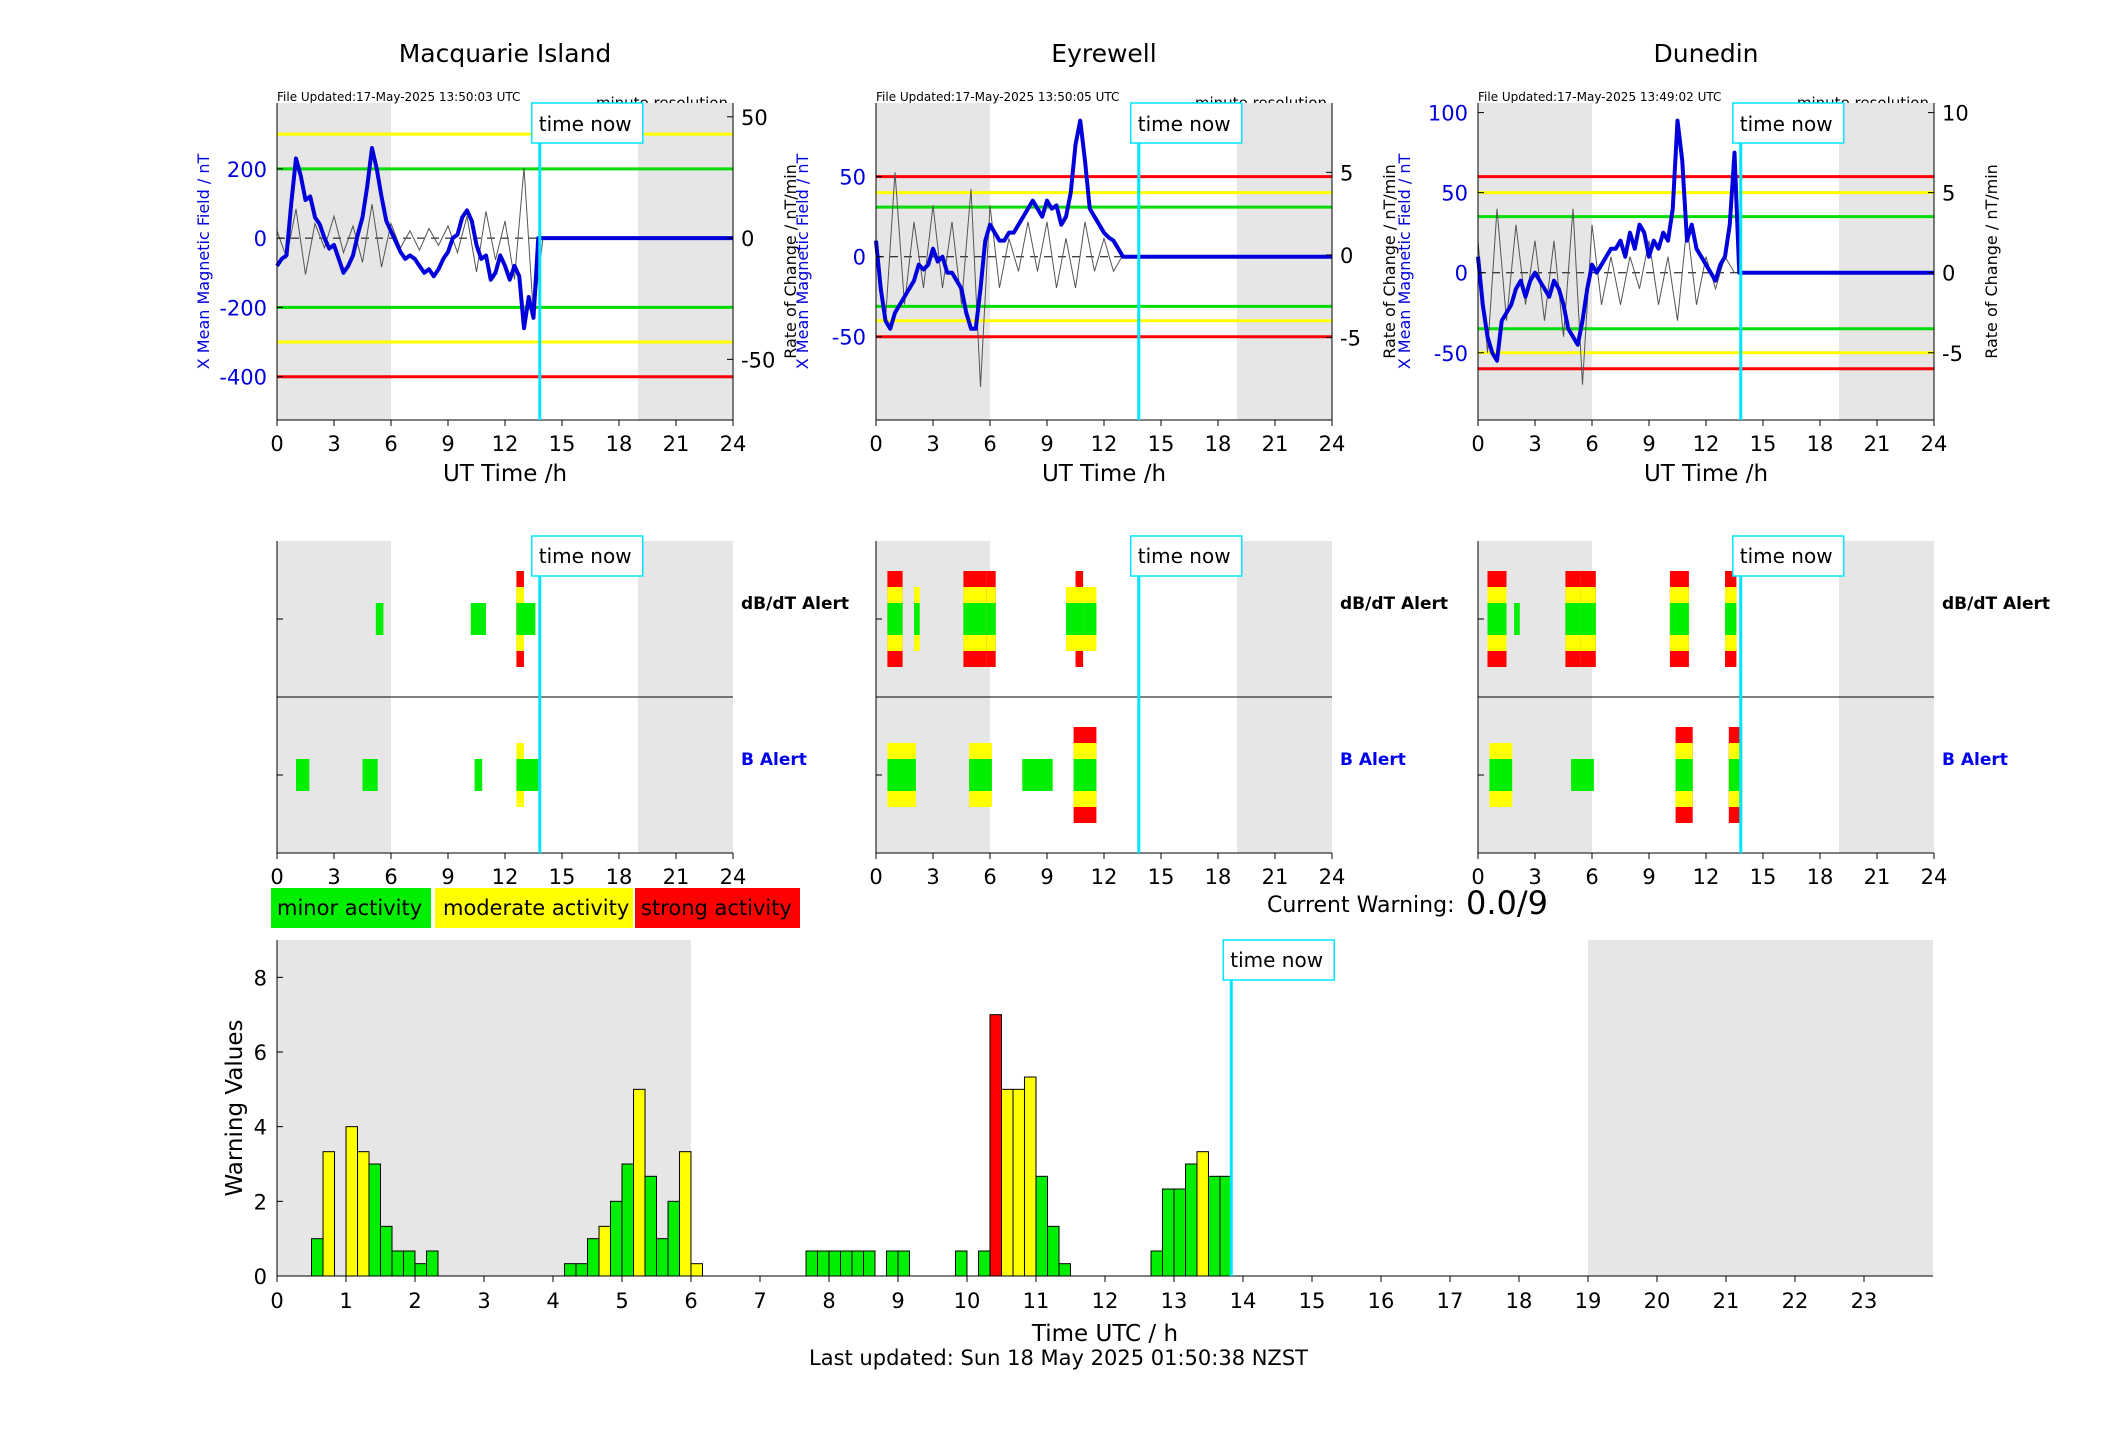  Describe the element at coordinates (1591, 444) in the screenshot. I see `x-tick-label: 6` at that location.